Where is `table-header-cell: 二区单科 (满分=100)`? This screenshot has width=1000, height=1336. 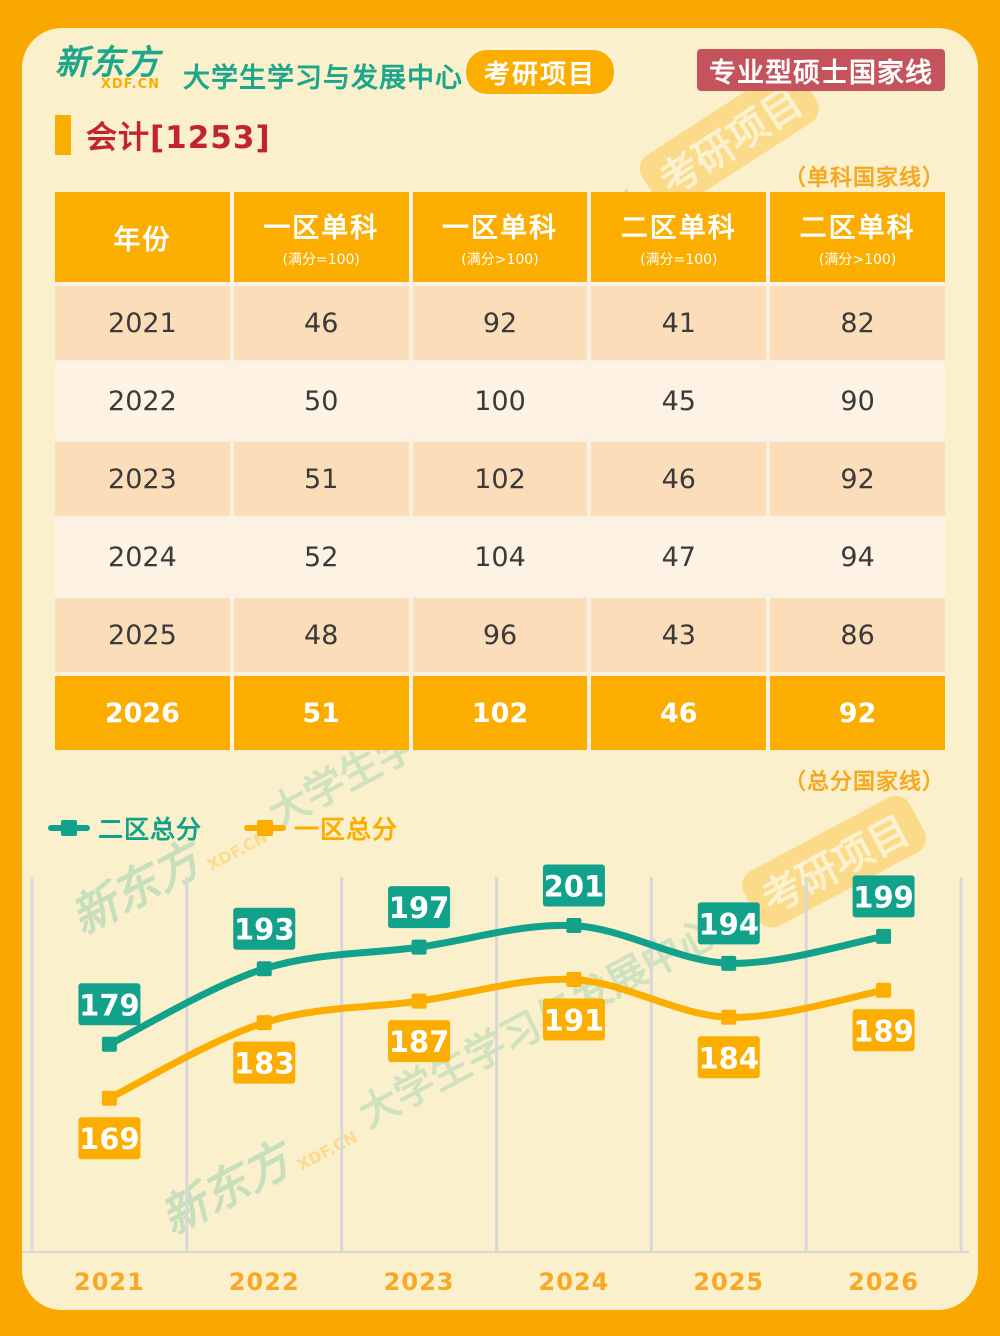 table-header-cell: 二区单科 (满分=100) is located at coordinates (679, 237).